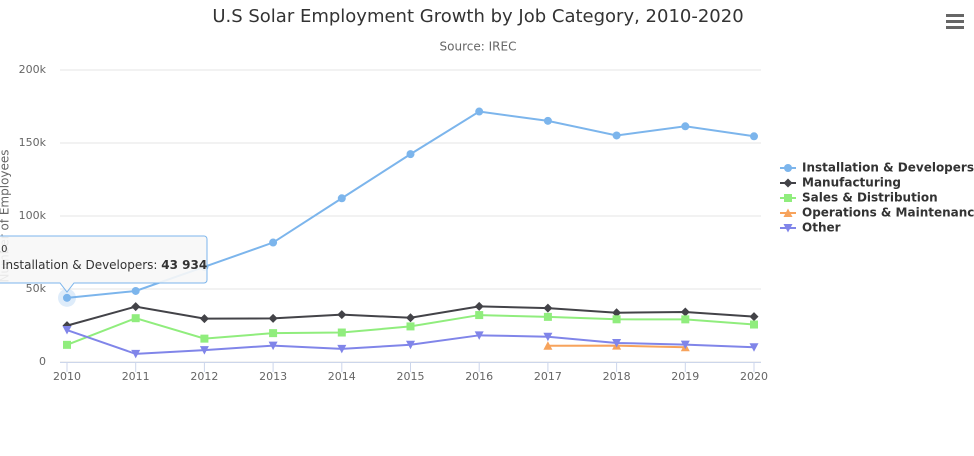 The height and width of the screenshot is (456, 974). Describe the element at coordinates (479, 376) in the screenshot. I see `x-tick-label: 2016` at that location.